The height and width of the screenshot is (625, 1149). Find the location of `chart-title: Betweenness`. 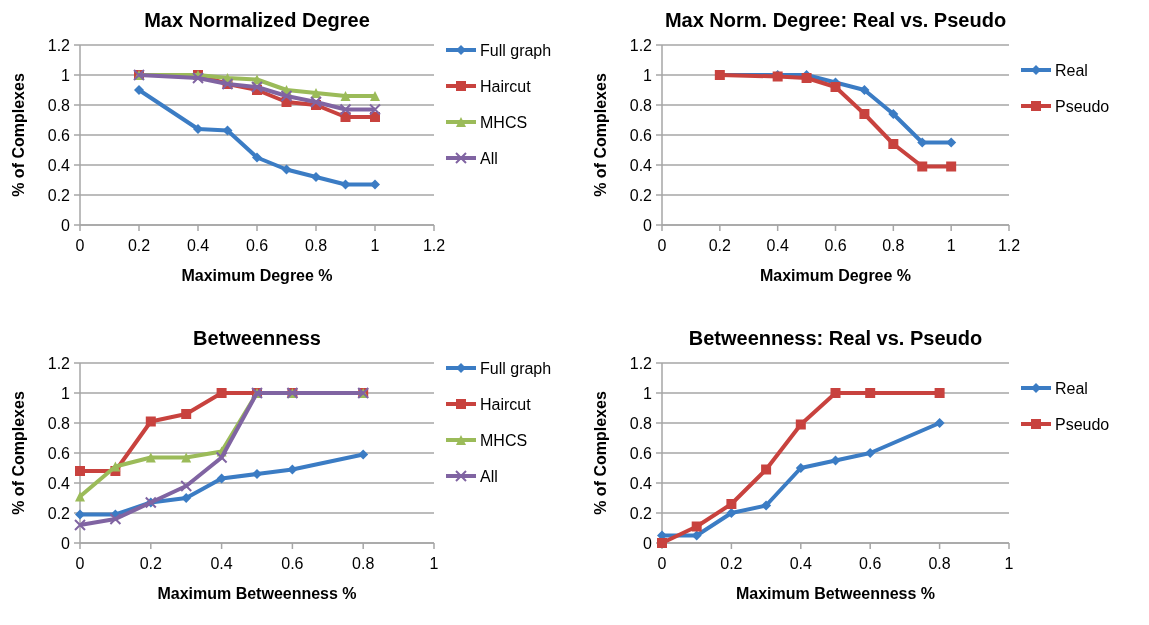

chart-title: Betweenness is located at coordinates (257, 338).